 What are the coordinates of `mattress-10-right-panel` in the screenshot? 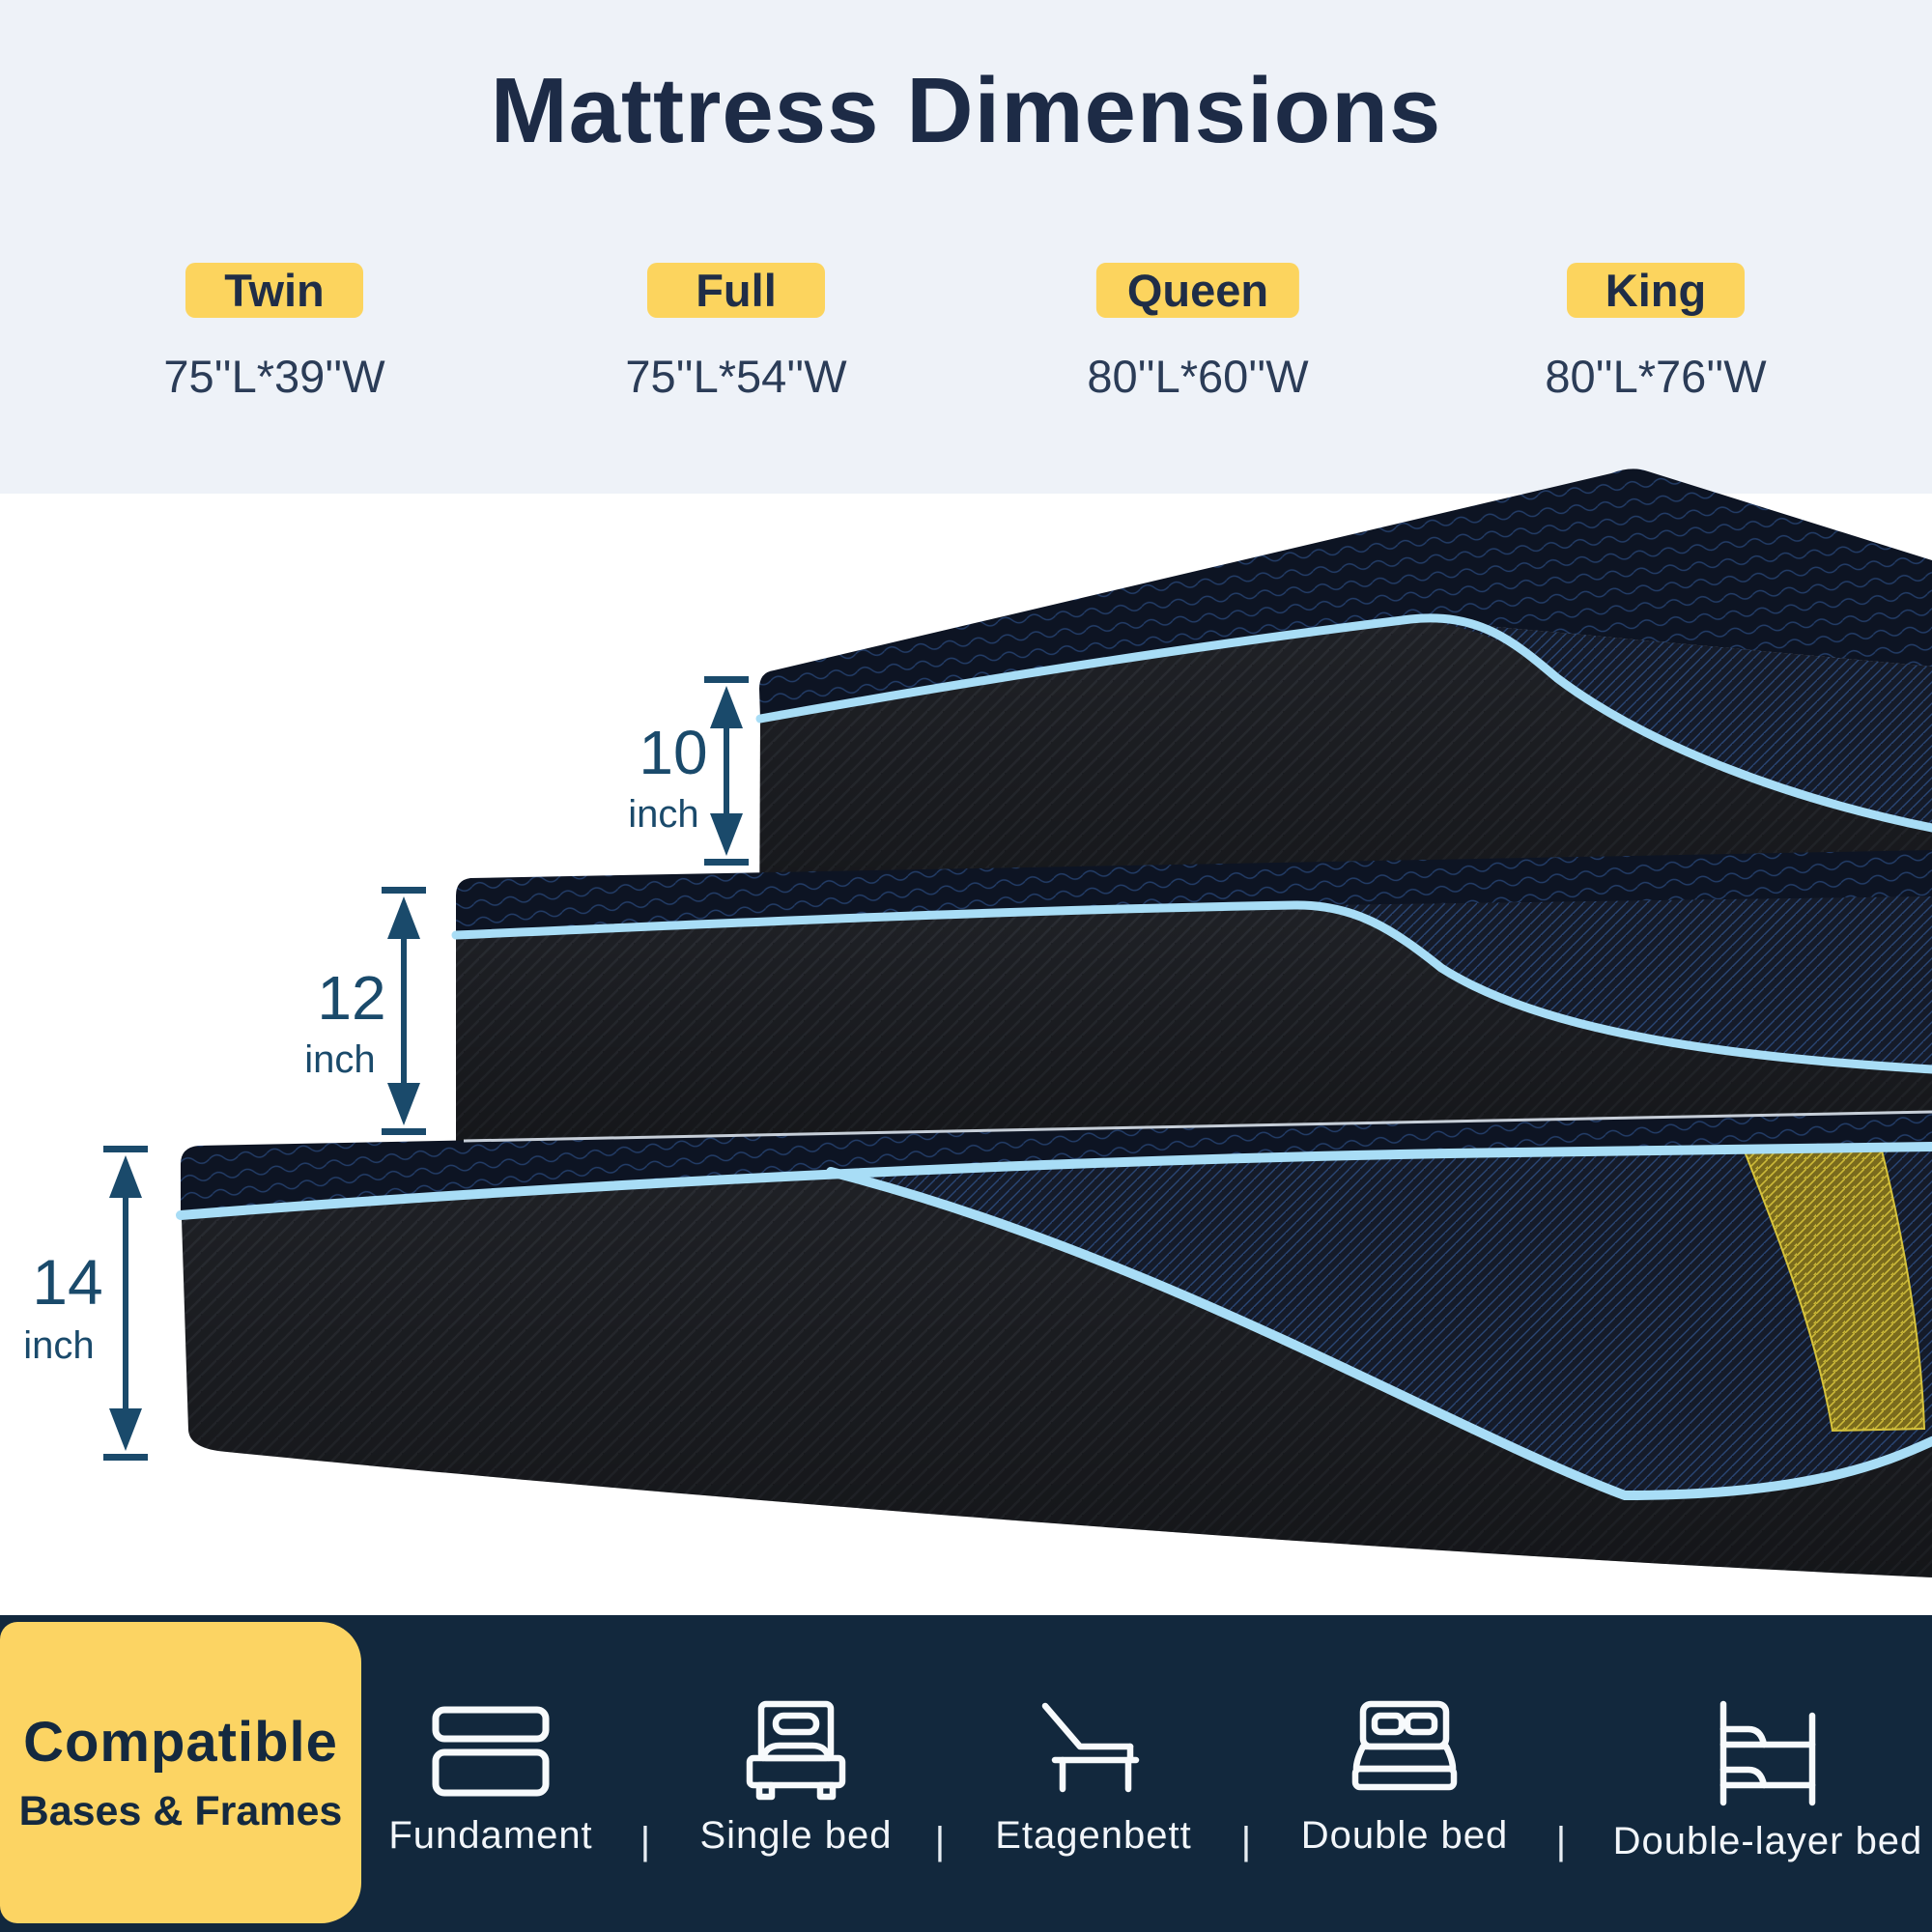 It's located at (1671, 723).